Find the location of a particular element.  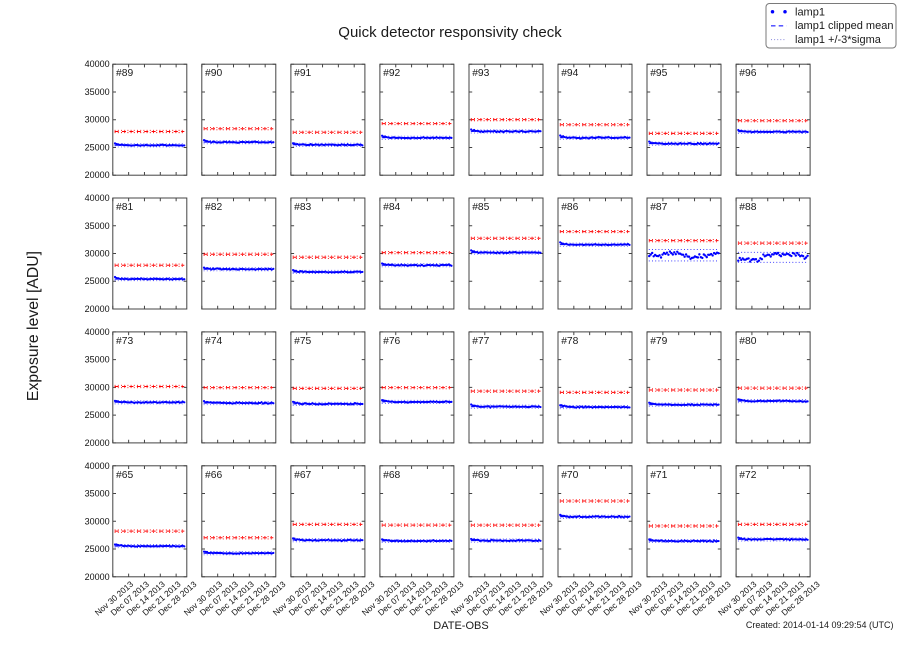

svg-text: #89 is located at coordinates (124, 73).